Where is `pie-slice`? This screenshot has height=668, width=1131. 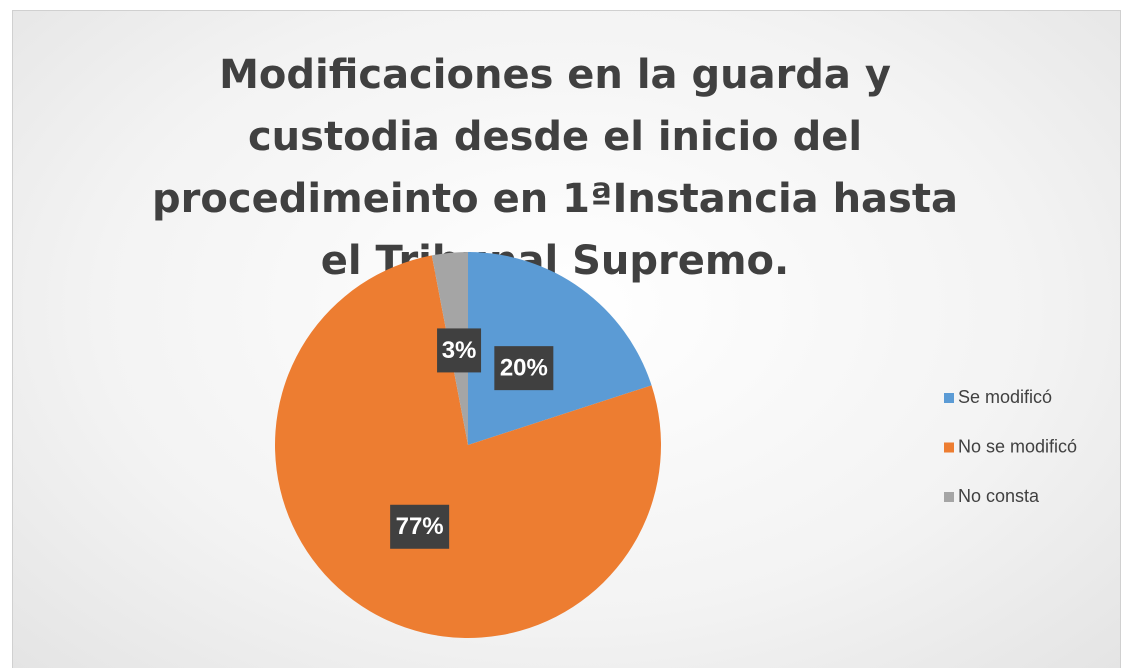 pie-slice is located at coordinates (560, 348).